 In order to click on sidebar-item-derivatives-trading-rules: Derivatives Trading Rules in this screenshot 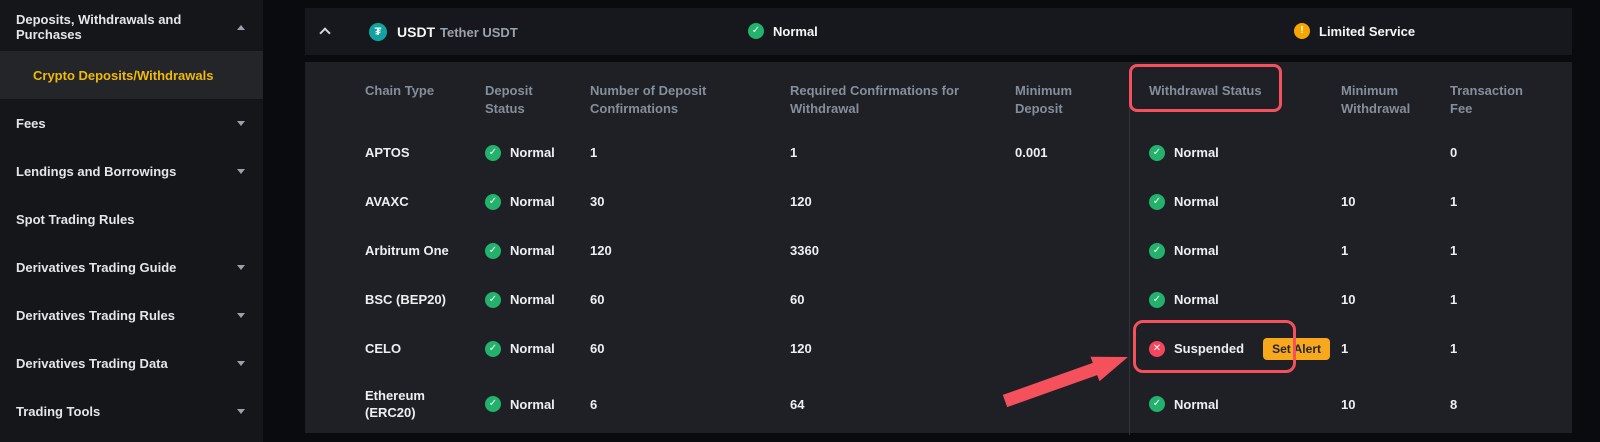, I will do `click(131, 315)`.